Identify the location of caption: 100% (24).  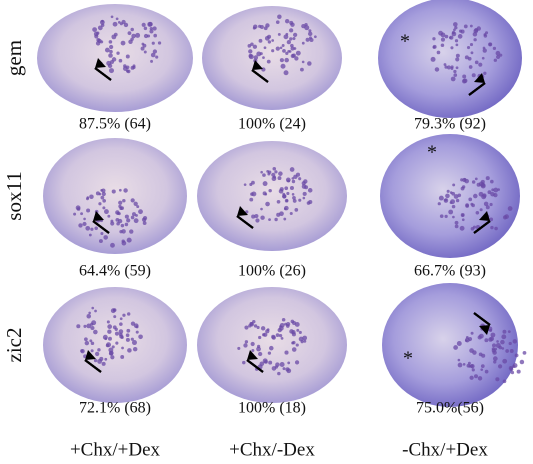
(272, 124).